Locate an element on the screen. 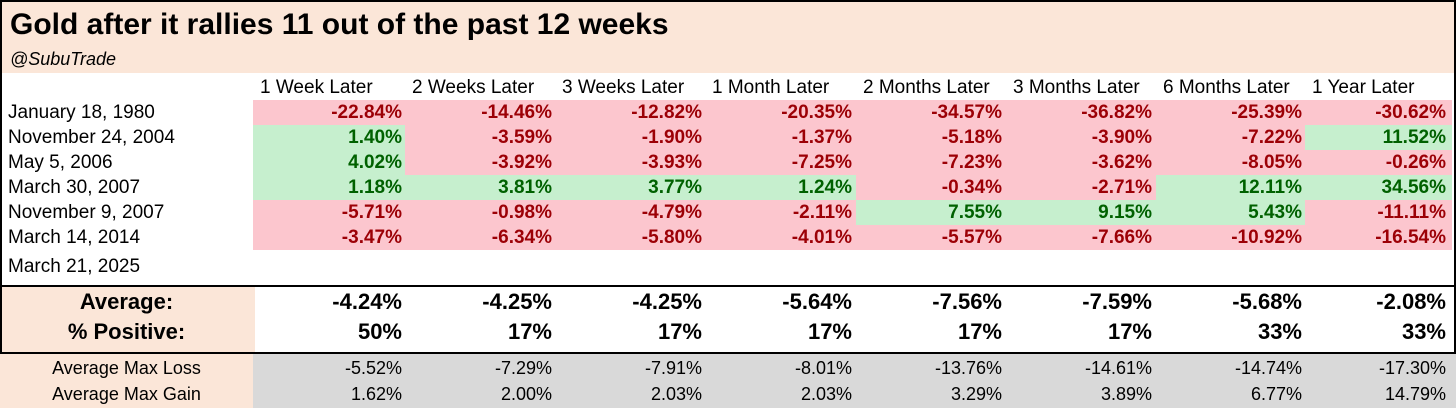 The image size is (1456, 408). summary-value: -7.59% is located at coordinates (1117, 301).